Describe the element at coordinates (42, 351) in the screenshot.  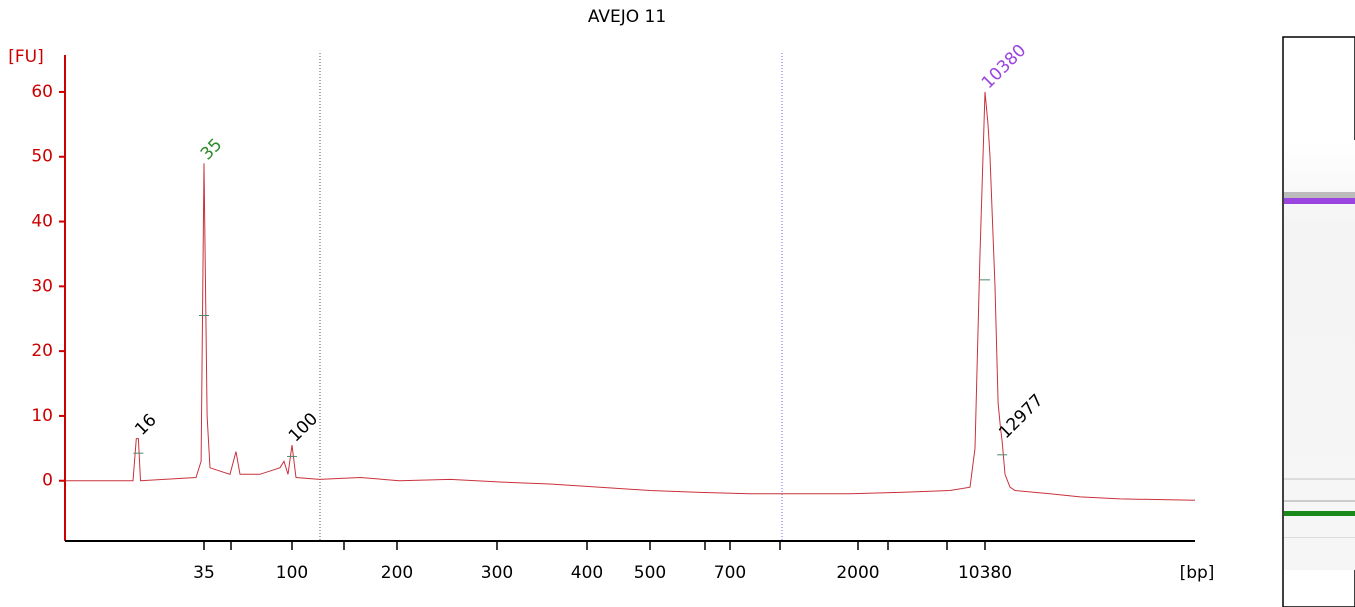
I see `y-tick-label: 20` at that location.